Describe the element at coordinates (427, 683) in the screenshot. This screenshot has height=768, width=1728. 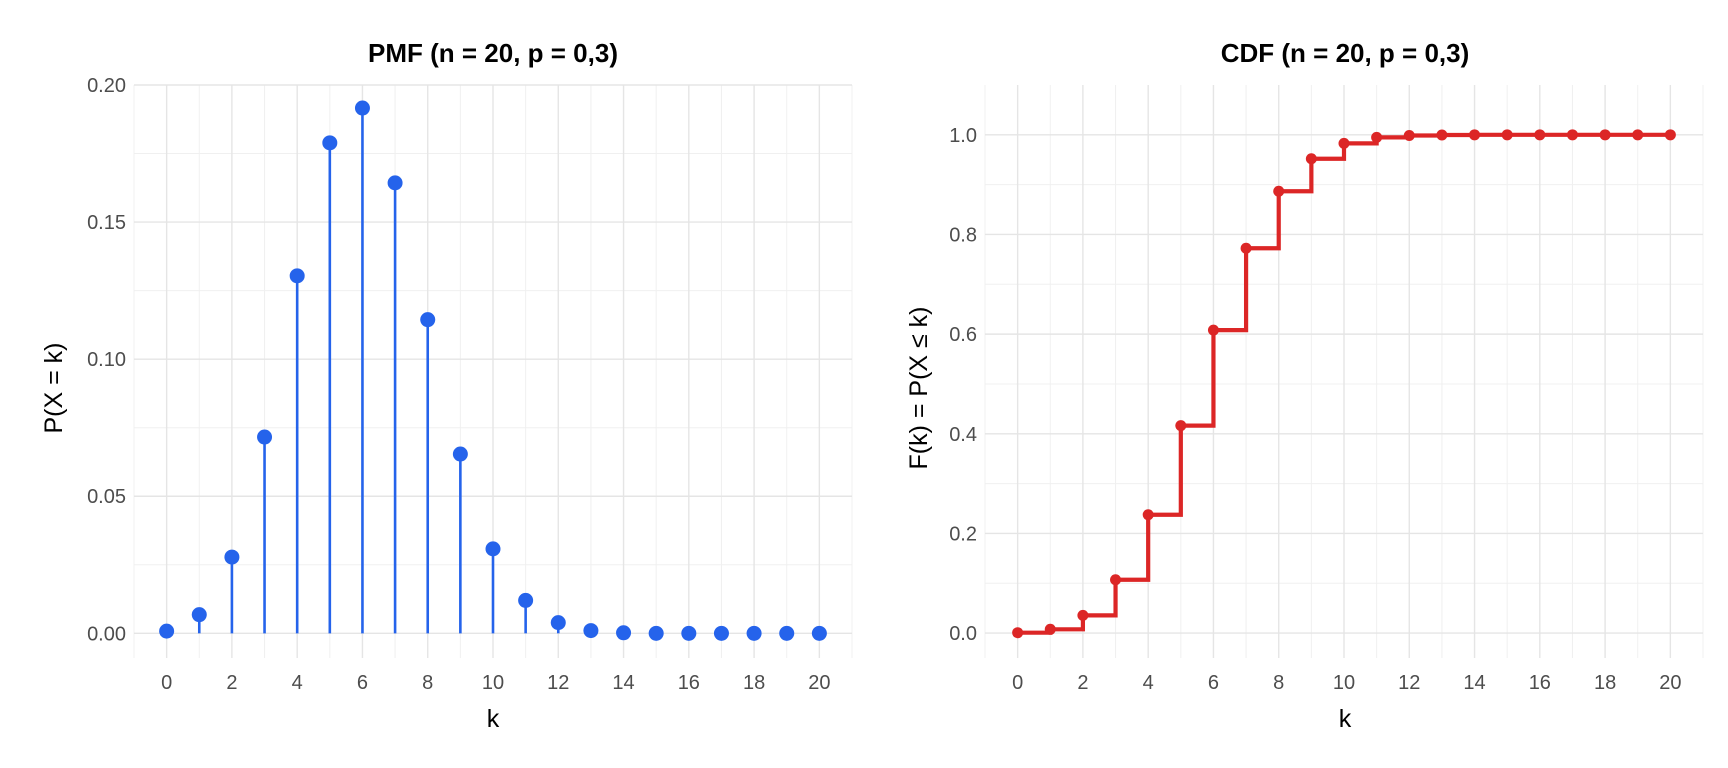
I see `pmf-x-tick-label: 8` at that location.